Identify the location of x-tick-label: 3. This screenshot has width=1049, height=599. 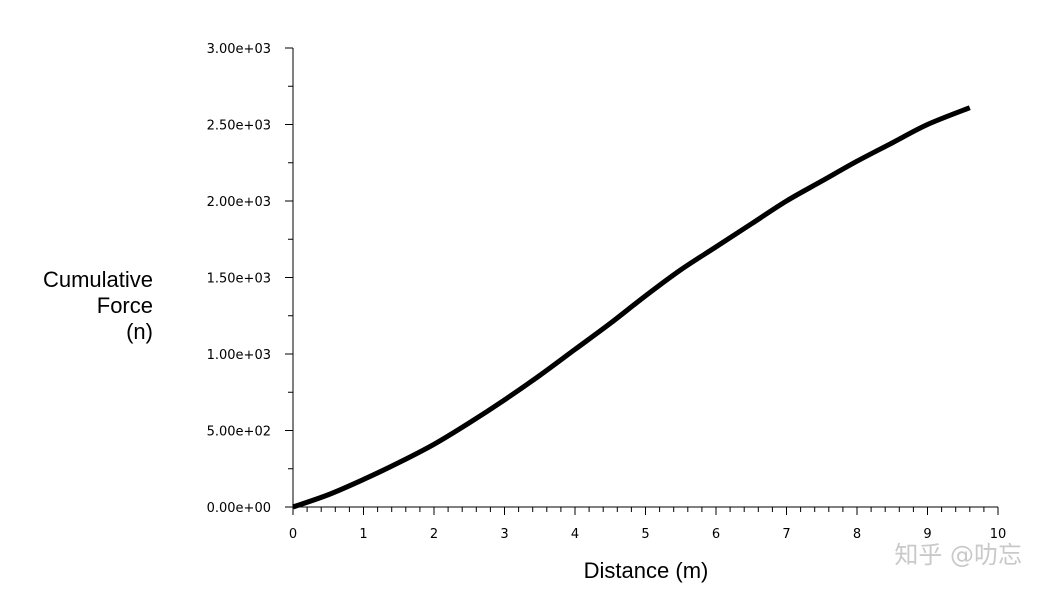
(504, 534).